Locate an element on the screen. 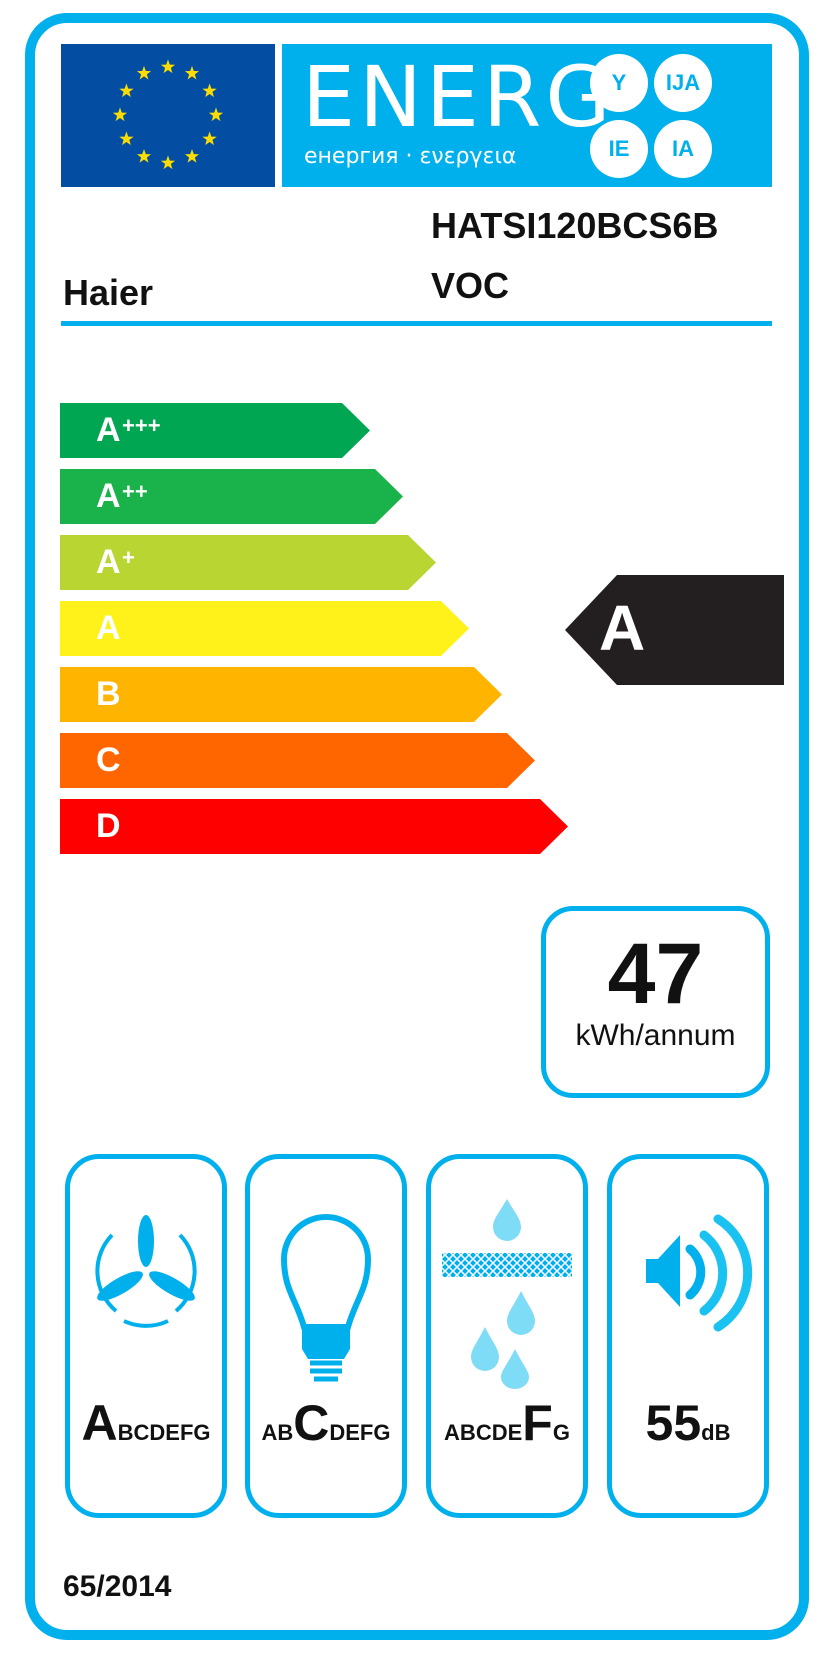 This screenshot has width=825, height=1655. model-line-1: HATSI120BCS6B is located at coordinates (575, 225).